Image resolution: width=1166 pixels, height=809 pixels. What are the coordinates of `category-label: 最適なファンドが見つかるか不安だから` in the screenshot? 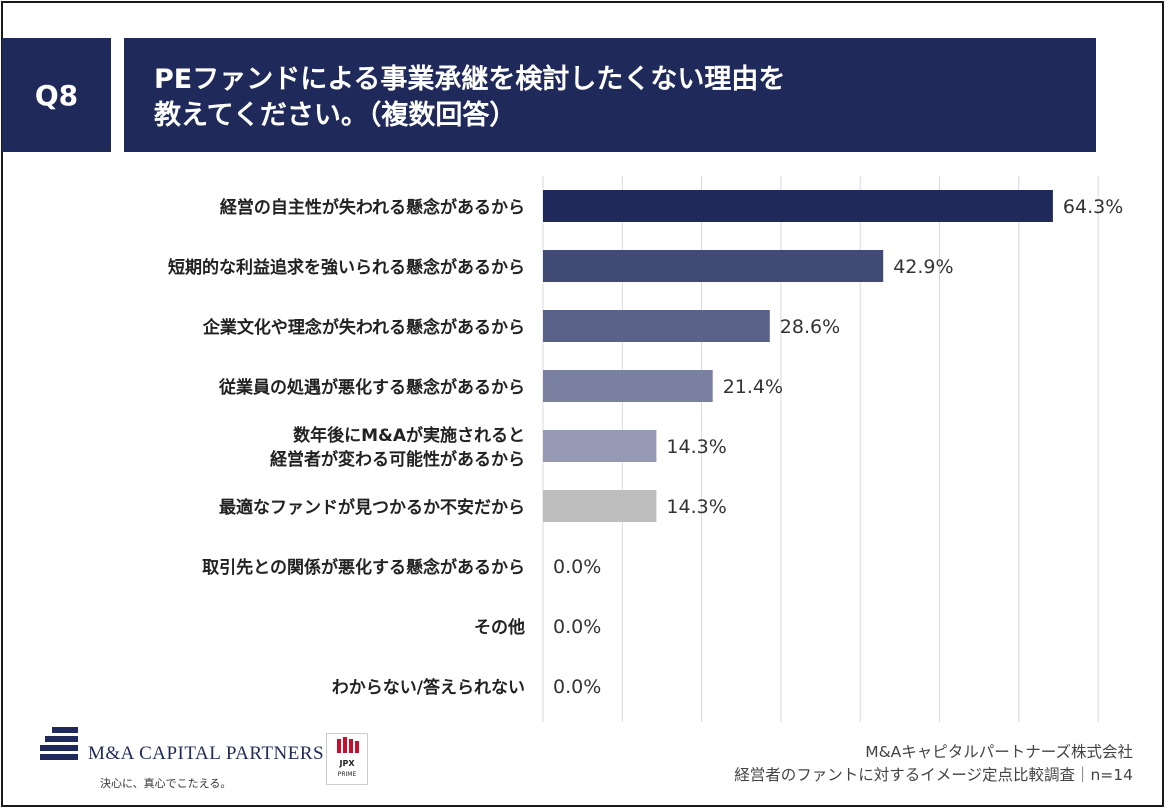 It's located at (372, 507).